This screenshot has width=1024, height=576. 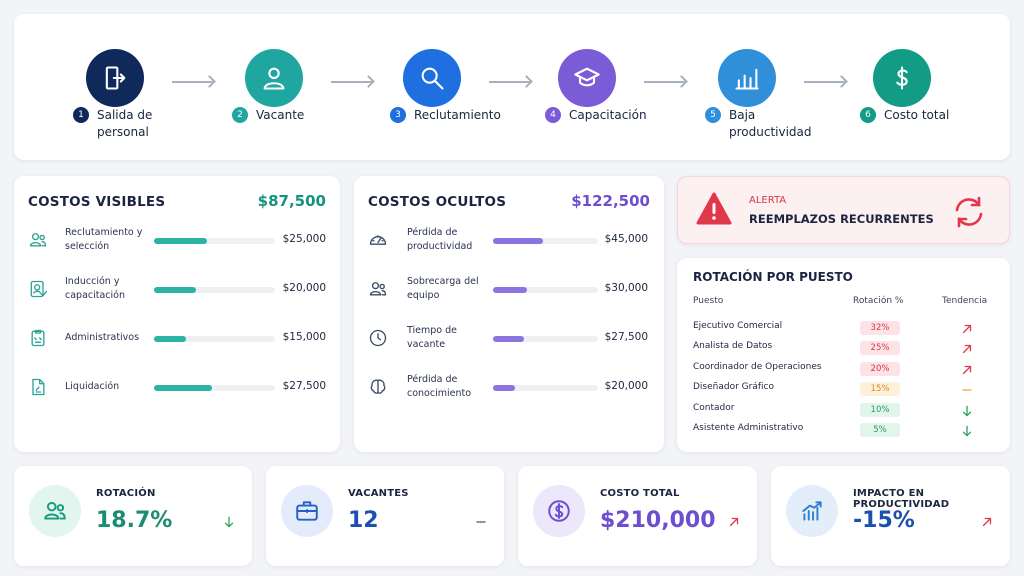 I want to click on kpi-value: $210,000, so click(x=658, y=520).